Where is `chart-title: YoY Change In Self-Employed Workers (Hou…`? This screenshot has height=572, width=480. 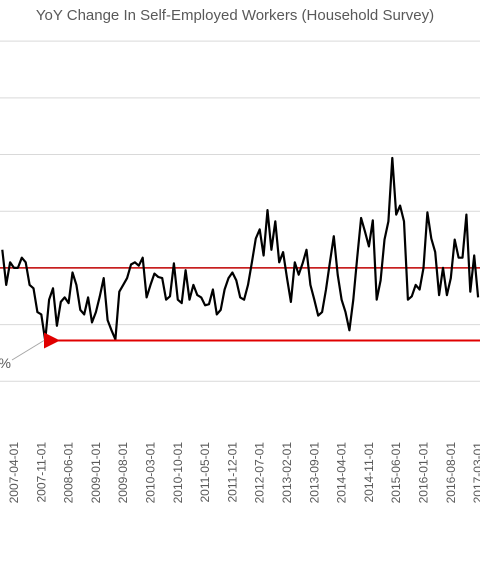 chart-title: YoY Change In Self-Employed Workers (Hou… is located at coordinates (235, 15).